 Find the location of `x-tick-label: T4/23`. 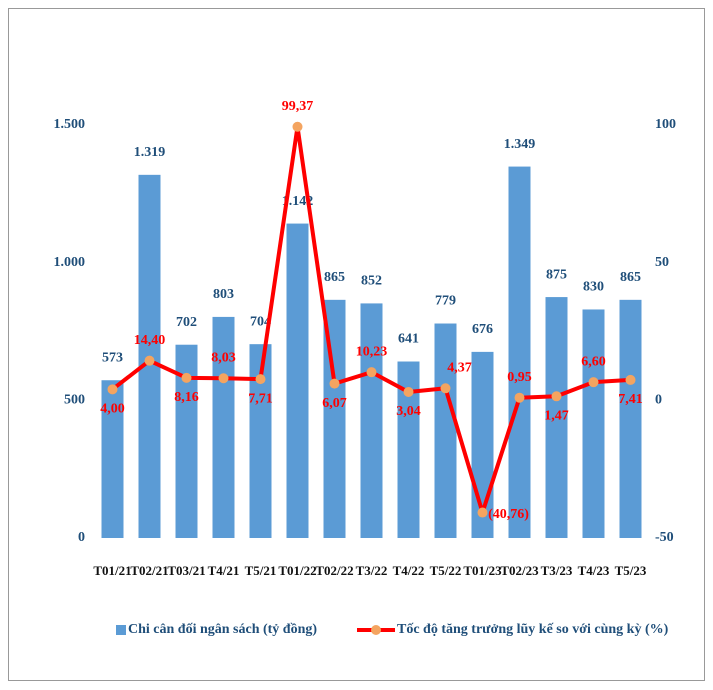

x-tick-label: T4/23 is located at coordinates (594, 570).